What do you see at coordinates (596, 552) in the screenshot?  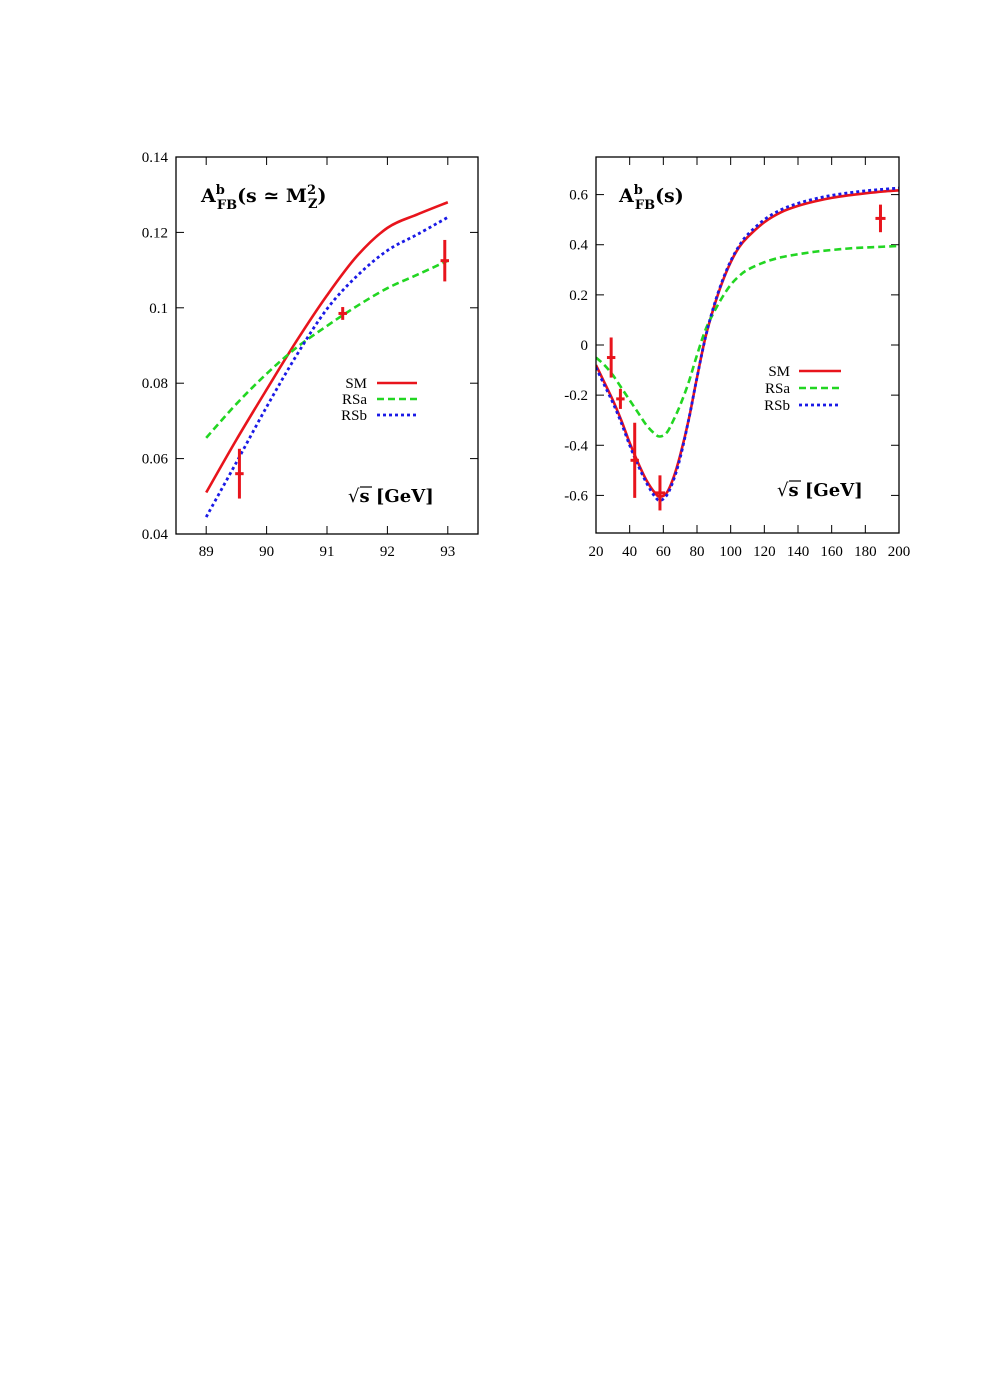 I see `x-tick-label: 20` at bounding box center [596, 552].